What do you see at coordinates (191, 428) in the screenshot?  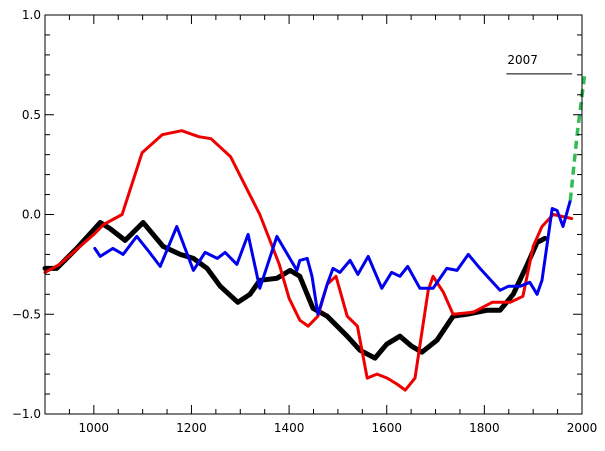 I see `x-tick-label: 1200` at bounding box center [191, 428].